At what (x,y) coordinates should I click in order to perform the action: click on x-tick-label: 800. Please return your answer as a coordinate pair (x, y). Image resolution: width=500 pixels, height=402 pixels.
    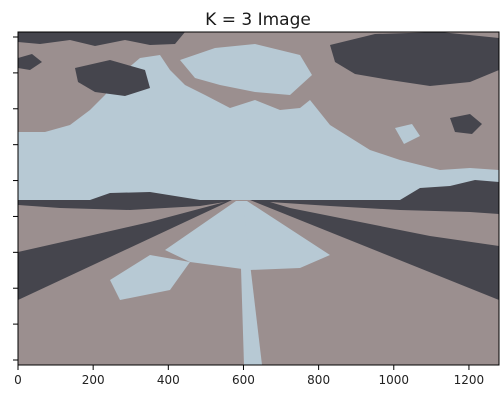
    Looking at the image, I should click on (318, 380).